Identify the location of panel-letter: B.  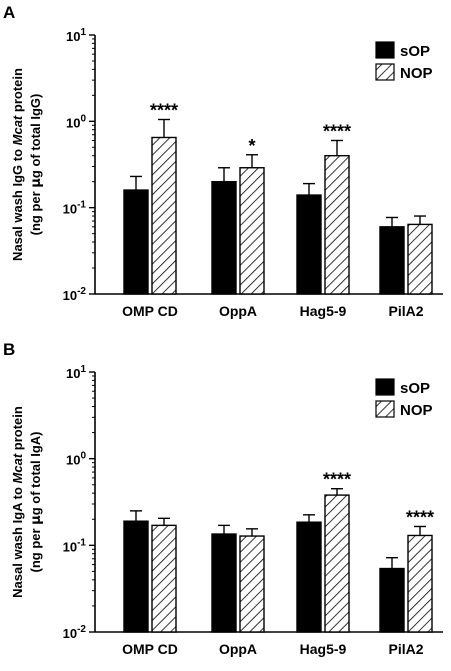
(9, 349).